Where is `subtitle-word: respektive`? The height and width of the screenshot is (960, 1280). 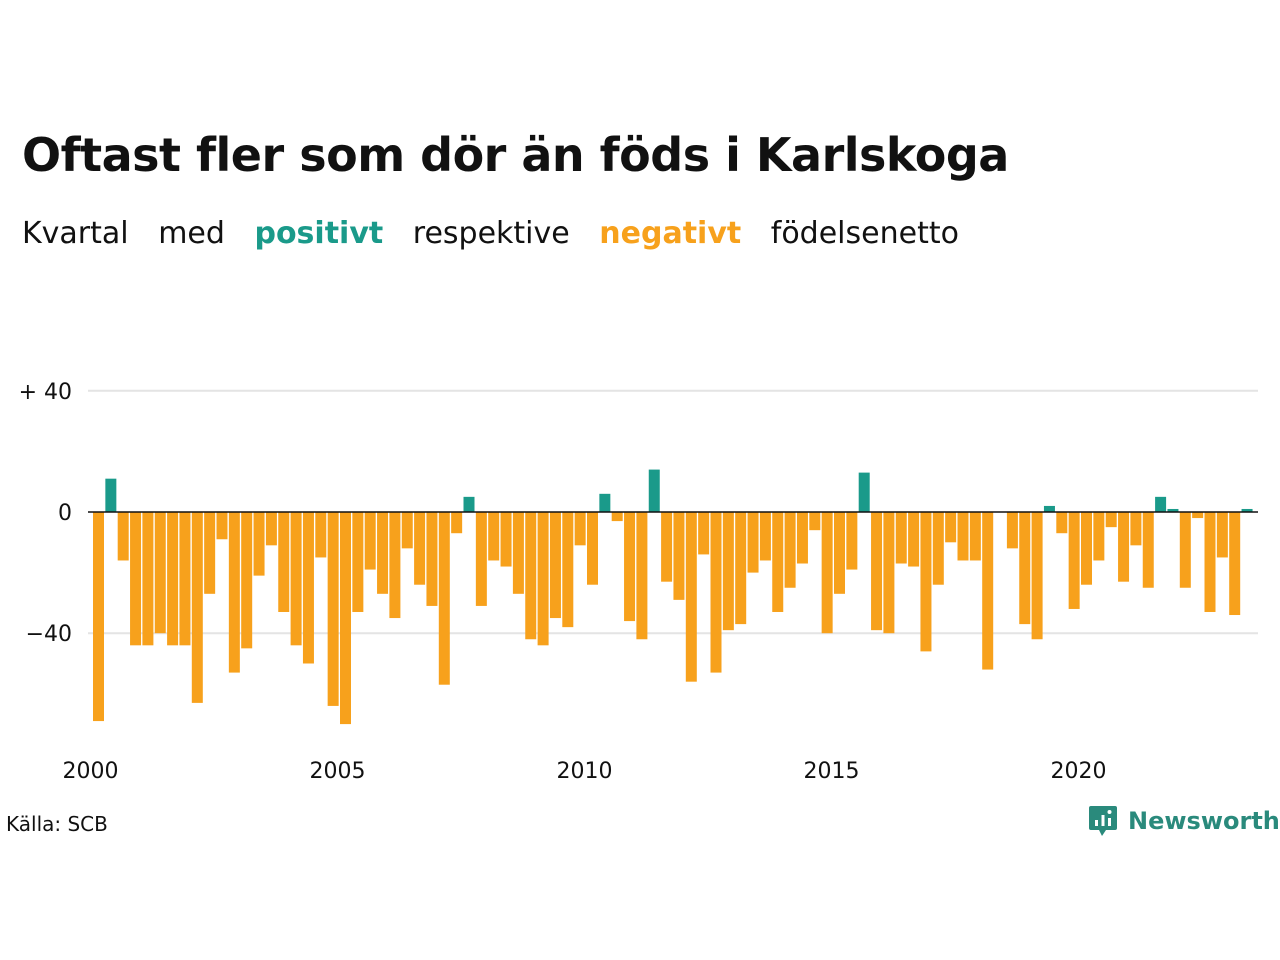
subtitle-word: respektive is located at coordinates (491, 233).